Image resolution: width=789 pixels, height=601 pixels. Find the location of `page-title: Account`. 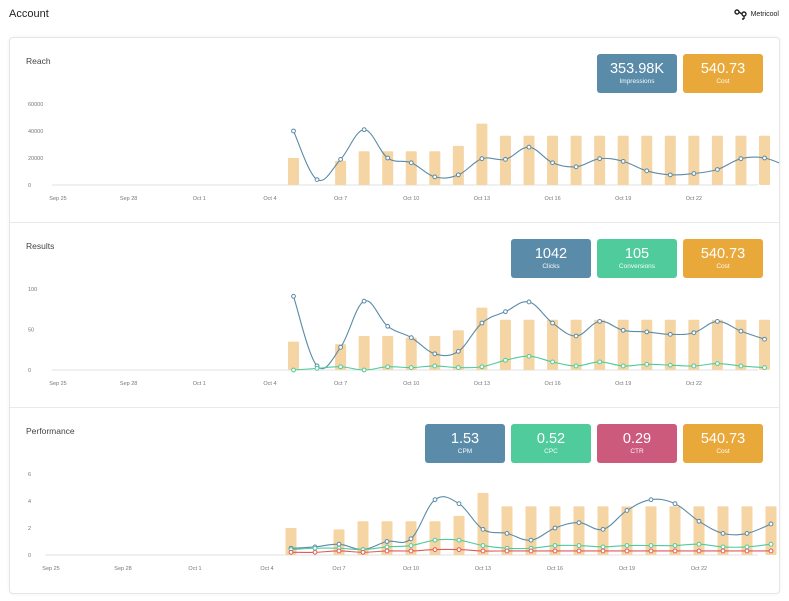

page-title: Account is located at coordinates (29, 14).